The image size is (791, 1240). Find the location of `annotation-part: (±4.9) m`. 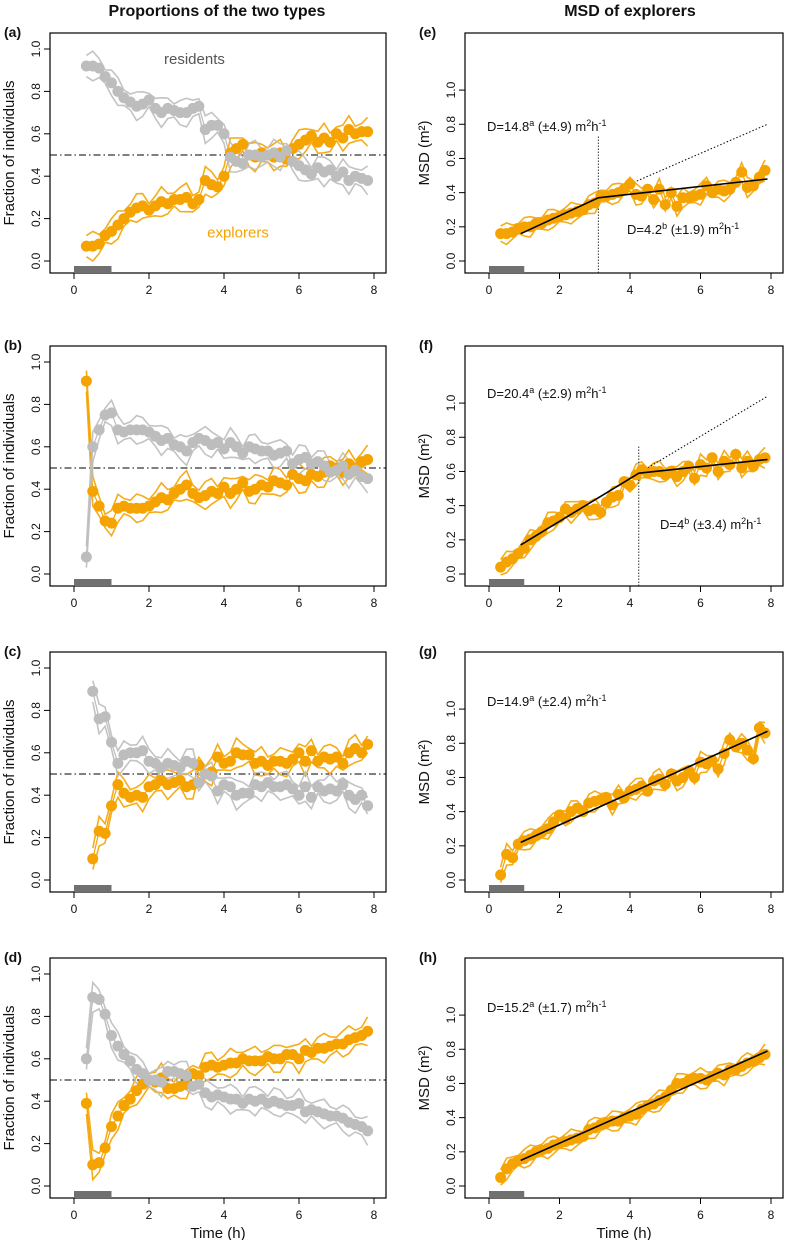

annotation-part: (±4.9) m is located at coordinates (560, 126).